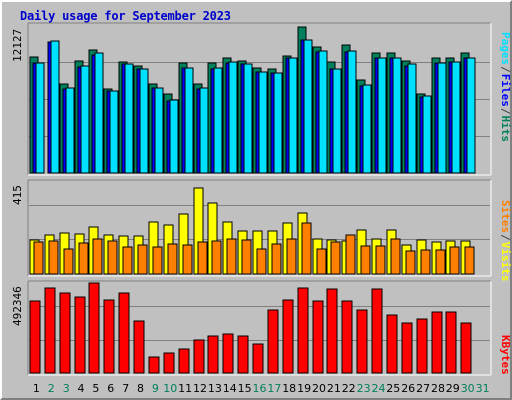 The width and height of the screenshot is (512, 400). Describe the element at coordinates (95, 388) in the screenshot. I see `day-label: 5` at that location.